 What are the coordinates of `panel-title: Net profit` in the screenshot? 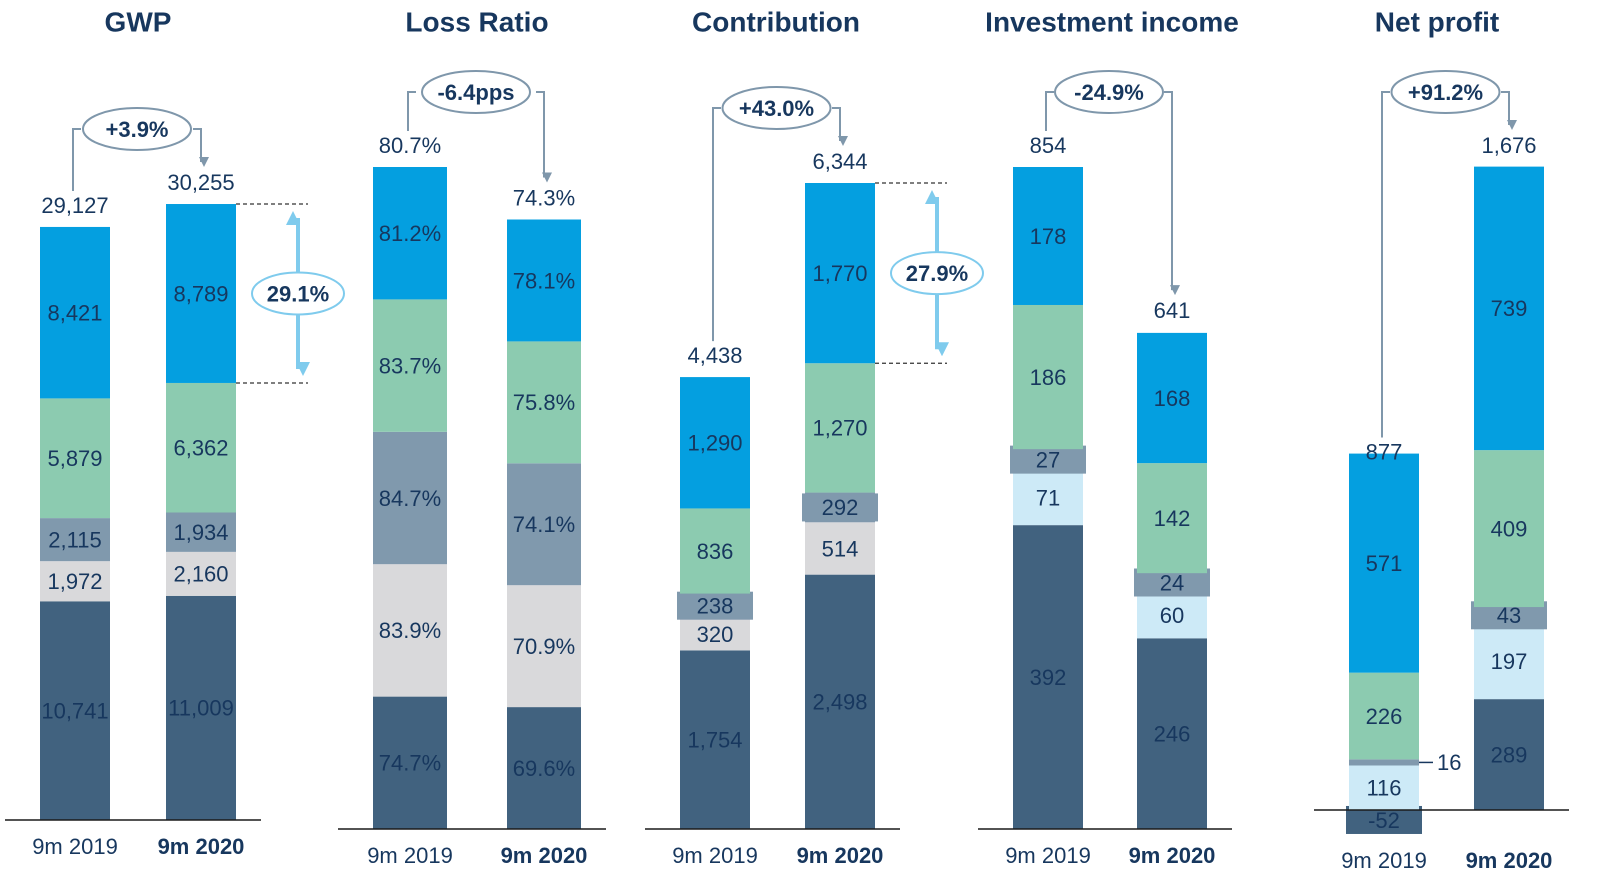 It's located at (1437, 21).